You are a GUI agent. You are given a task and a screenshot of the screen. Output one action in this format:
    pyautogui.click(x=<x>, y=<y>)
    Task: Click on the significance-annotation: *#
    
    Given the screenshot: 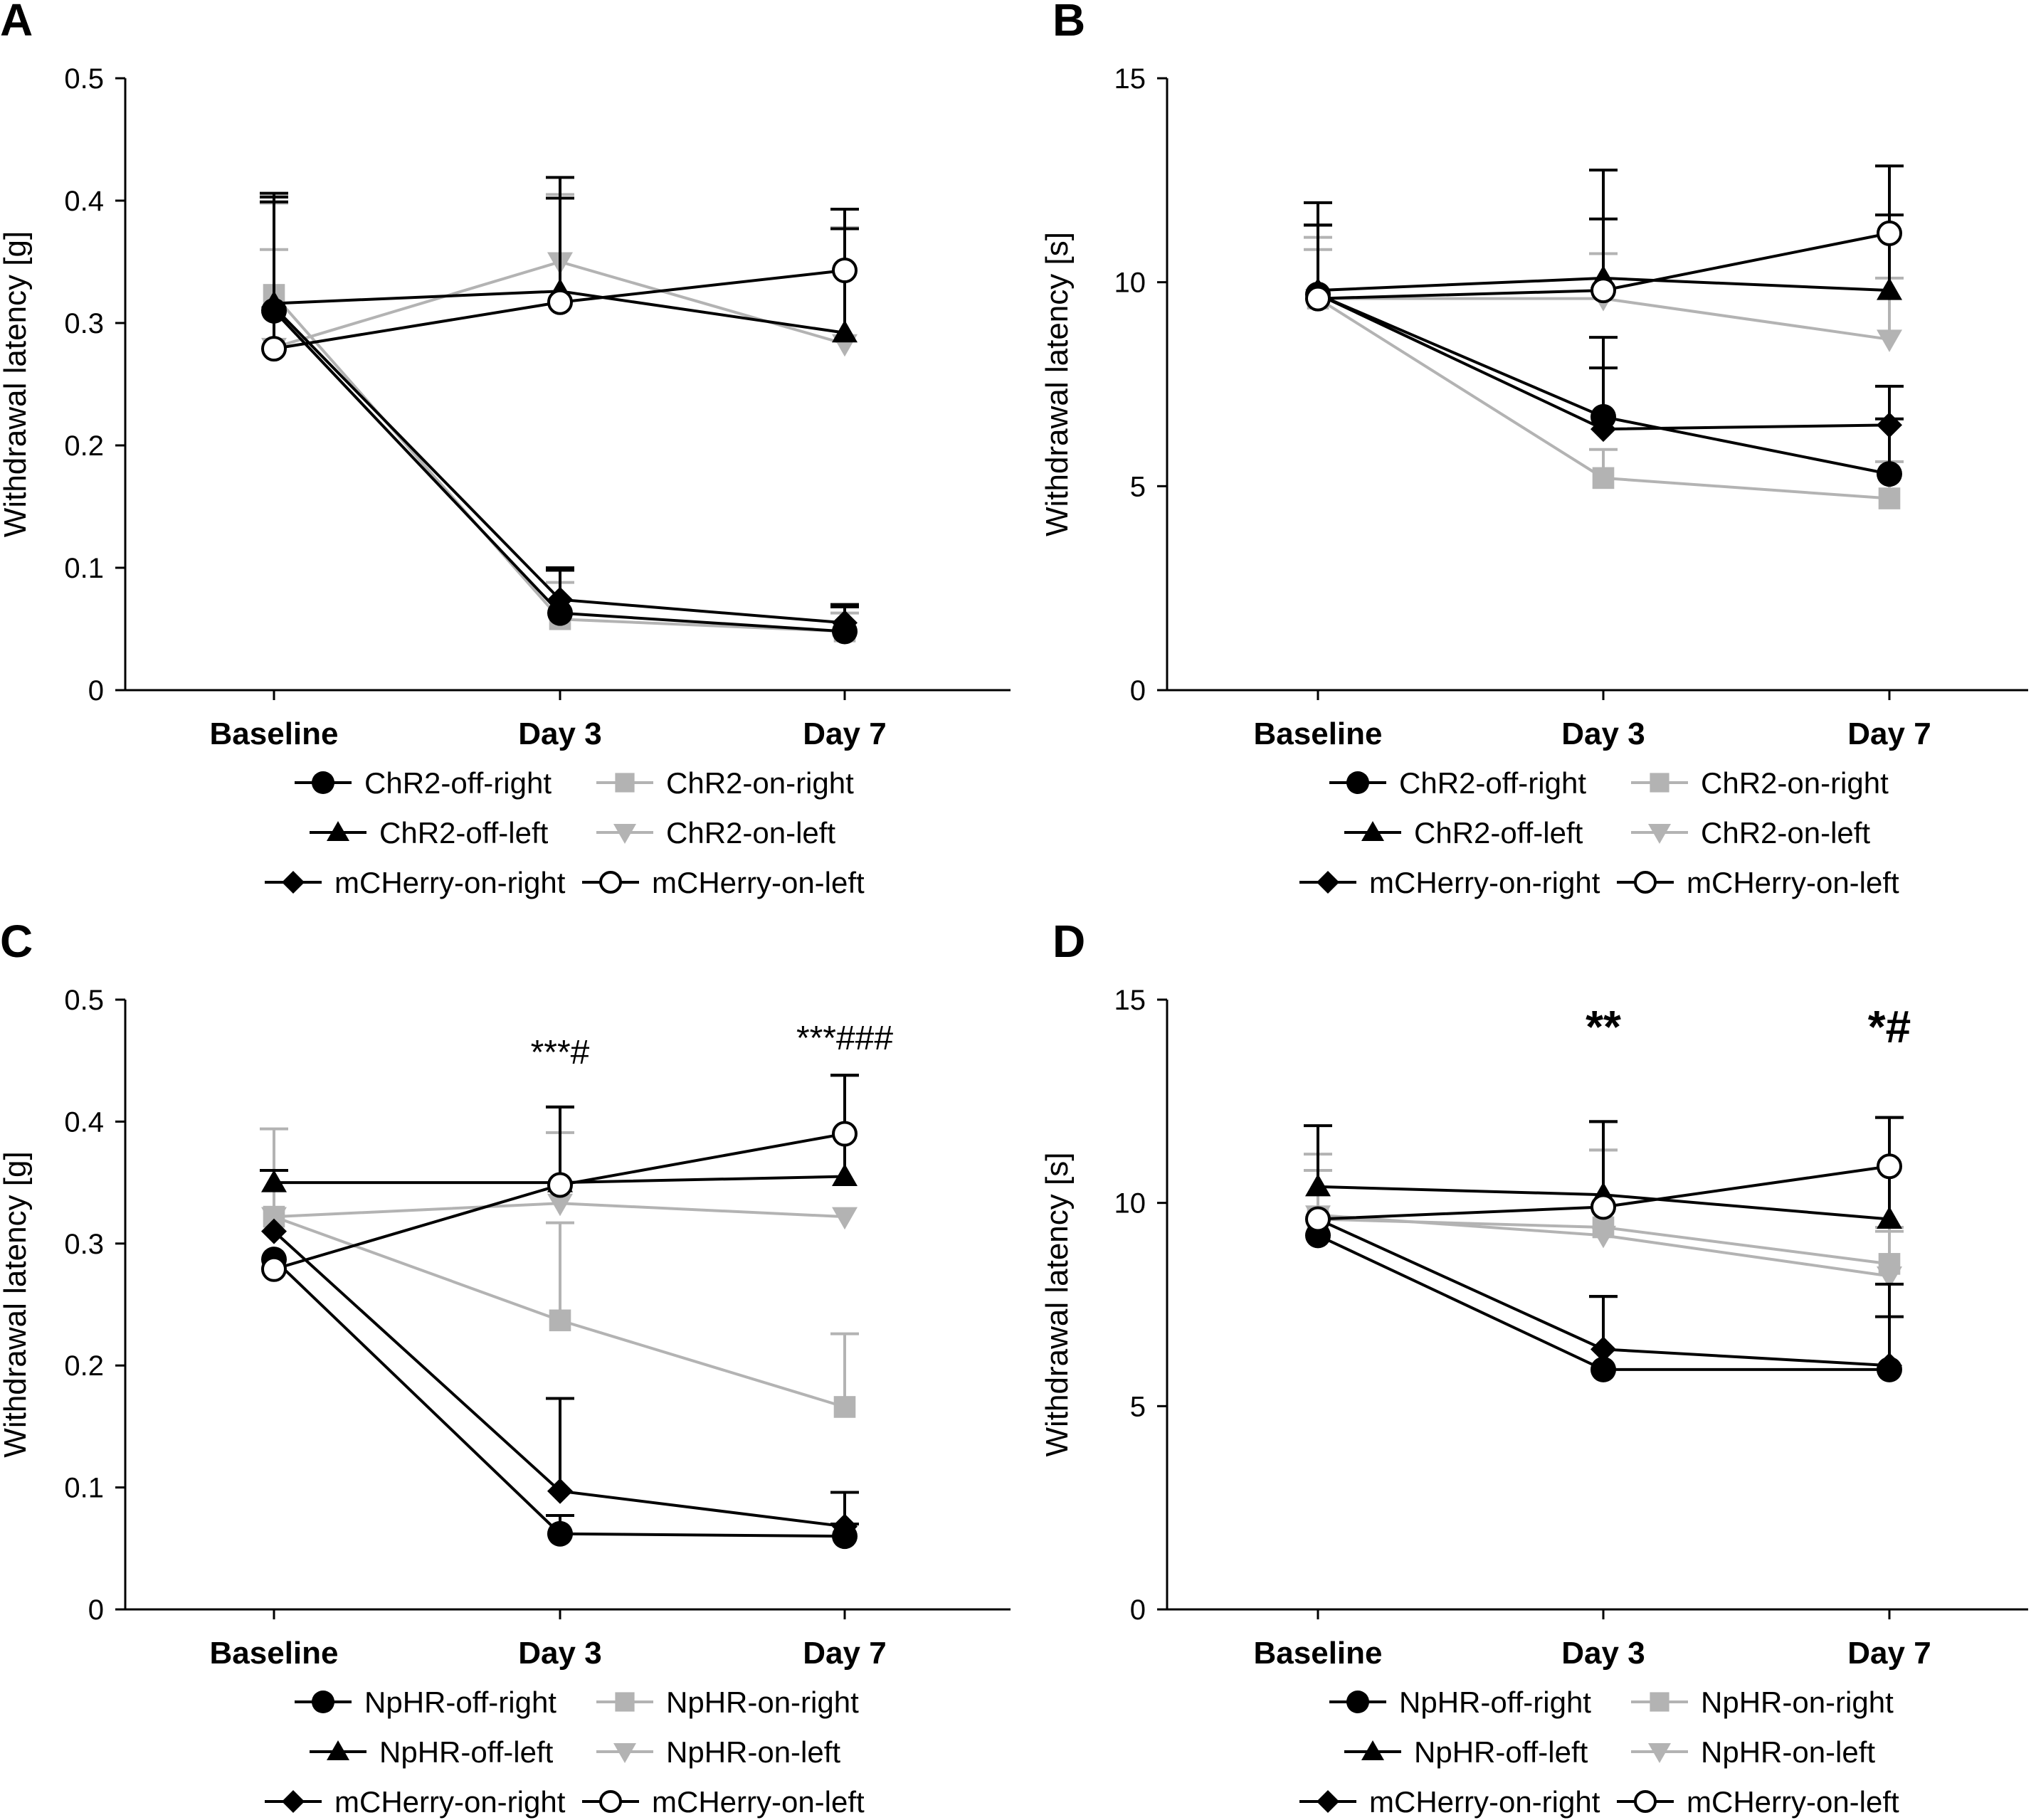 What is the action you would take?
    pyautogui.click(x=1890, y=1026)
    